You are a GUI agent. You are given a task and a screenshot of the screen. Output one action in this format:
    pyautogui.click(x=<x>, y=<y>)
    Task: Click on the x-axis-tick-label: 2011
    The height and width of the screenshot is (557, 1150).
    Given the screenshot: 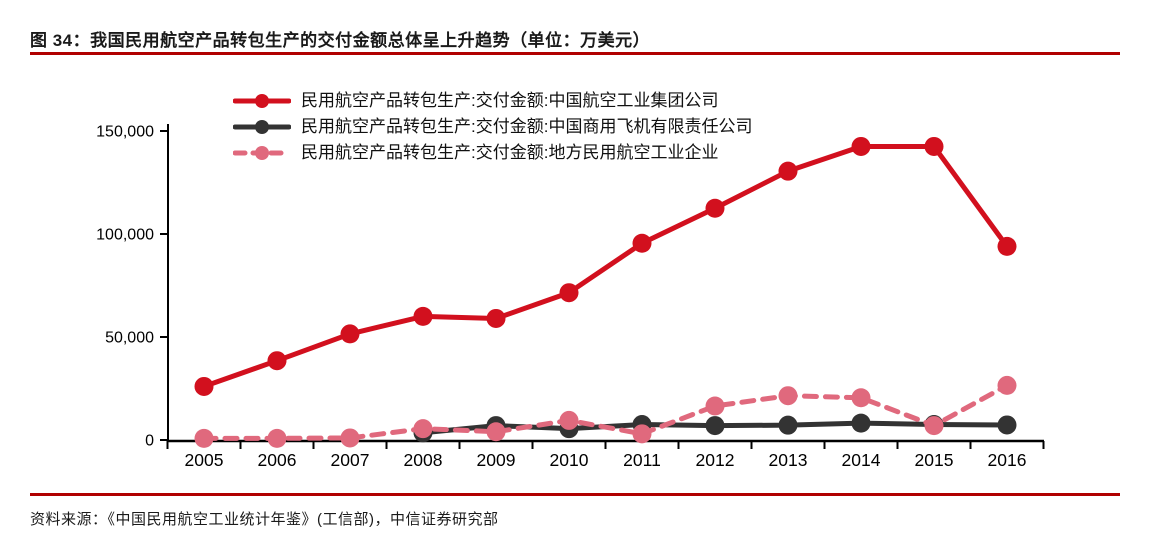 What is the action you would take?
    pyautogui.click(x=642, y=460)
    